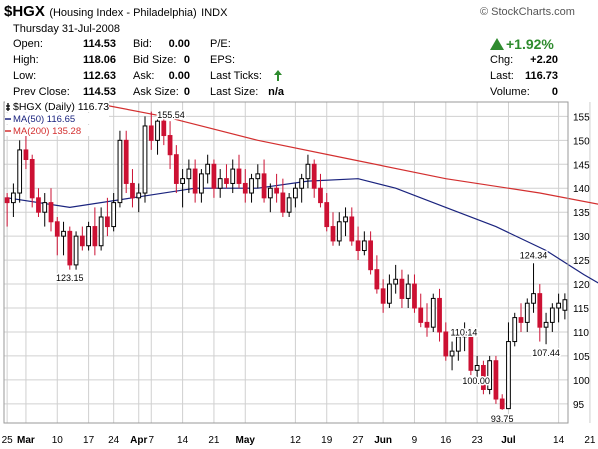 The width and height of the screenshot is (598, 449). Describe the element at coordinates (223, 60) in the screenshot. I see `eps-label: EPS:` at that location.